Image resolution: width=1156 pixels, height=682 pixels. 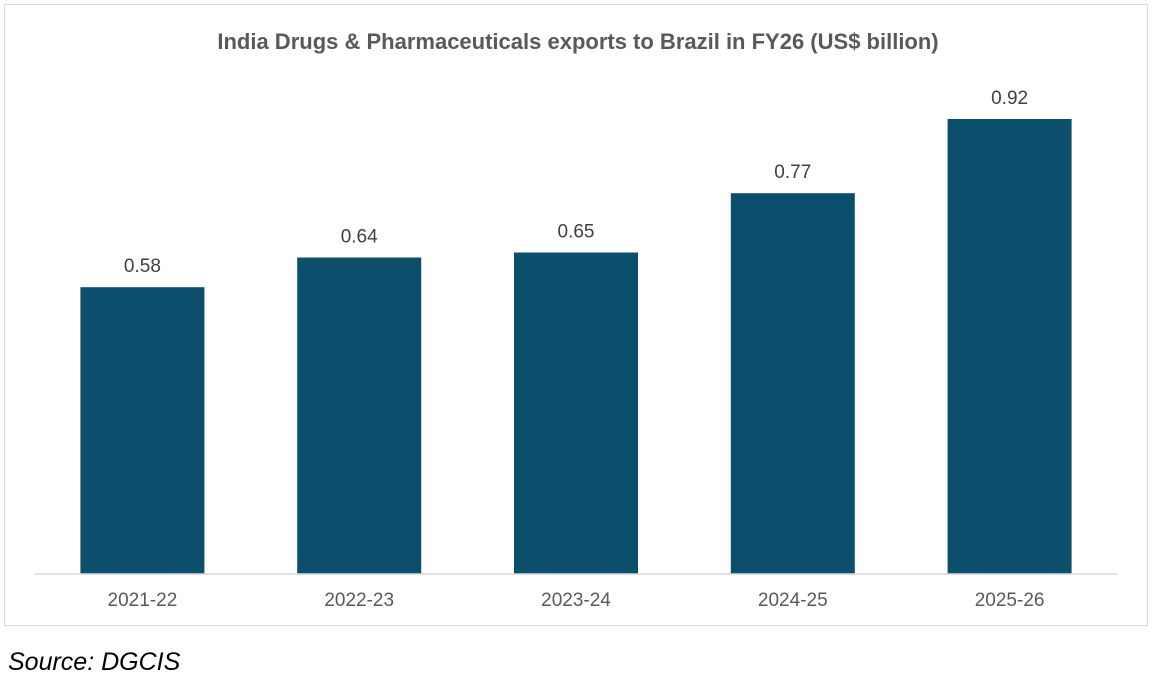 I want to click on data-label-2022-23: 0.64, so click(x=359, y=237).